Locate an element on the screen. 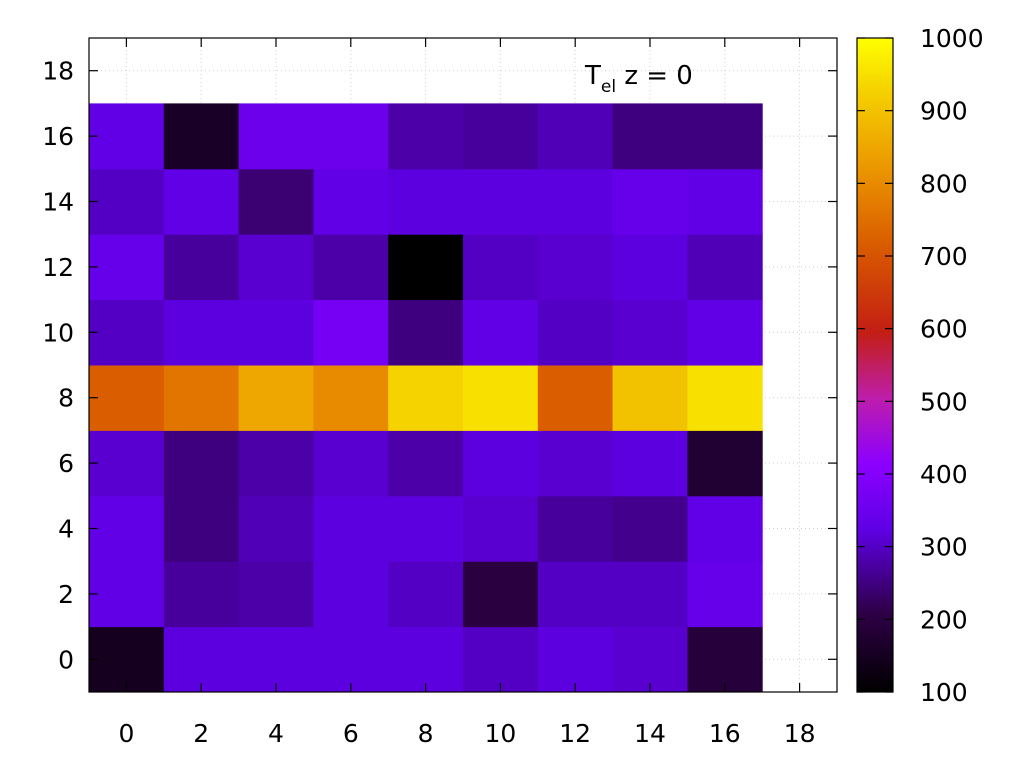 The height and width of the screenshot is (768, 1024). plot-title: Tel z = 0 is located at coordinates (638, 79).